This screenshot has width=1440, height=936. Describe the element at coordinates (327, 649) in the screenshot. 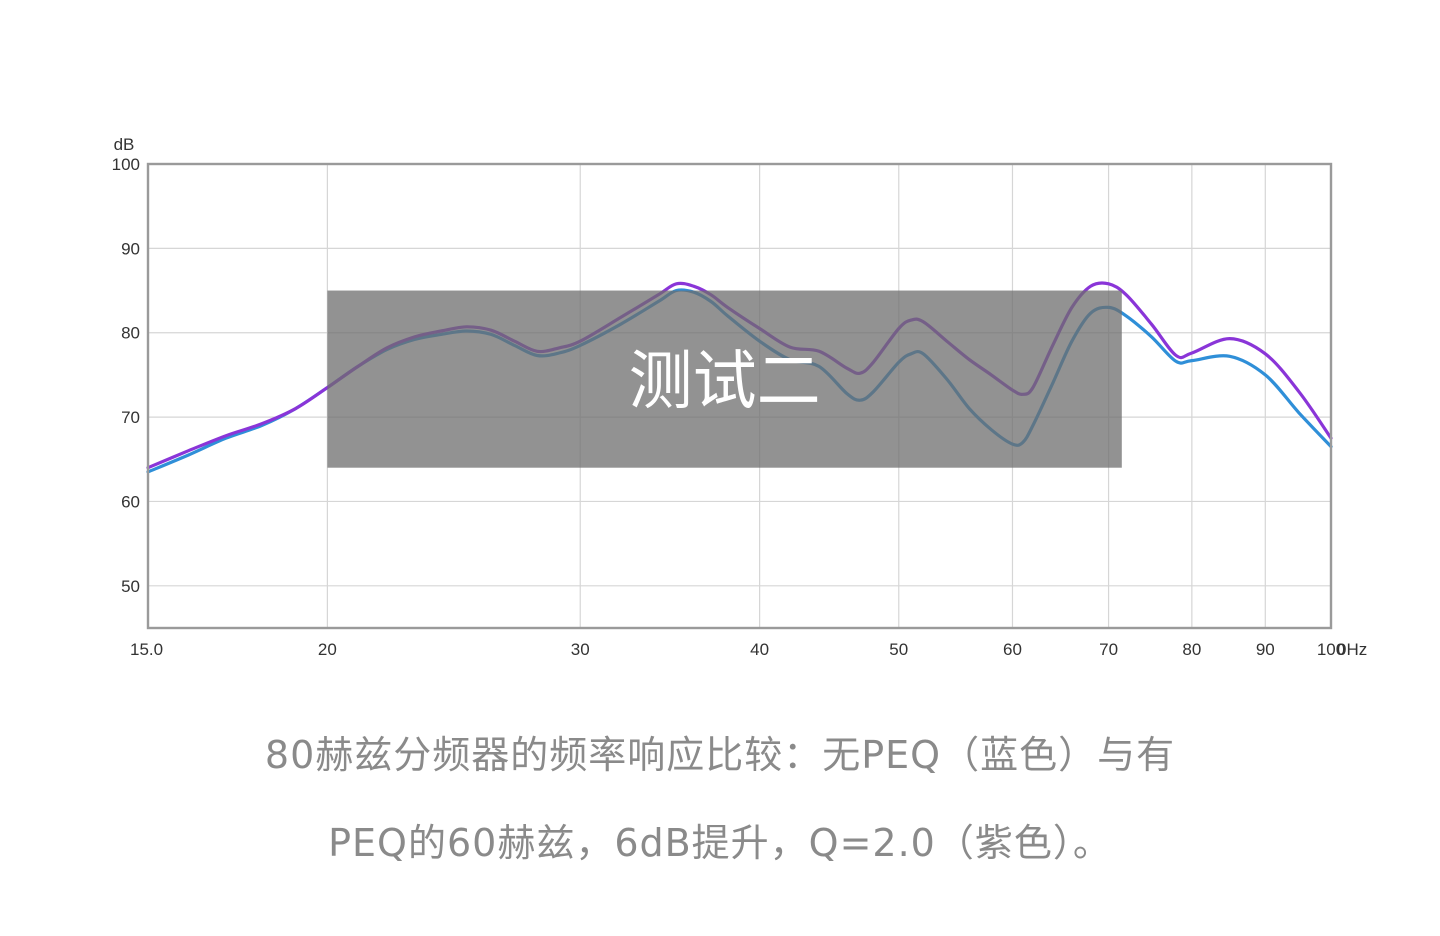

I see `x-tick-label: 20` at that location.